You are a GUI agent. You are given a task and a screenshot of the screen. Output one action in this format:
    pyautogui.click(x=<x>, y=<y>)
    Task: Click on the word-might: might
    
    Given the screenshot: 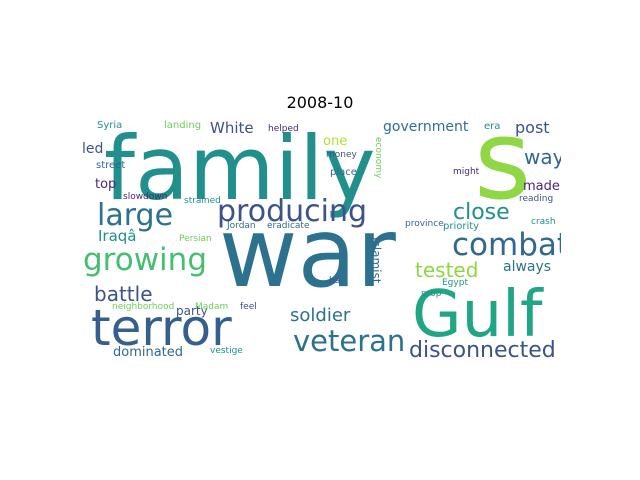 What is the action you would take?
    pyautogui.click(x=466, y=172)
    